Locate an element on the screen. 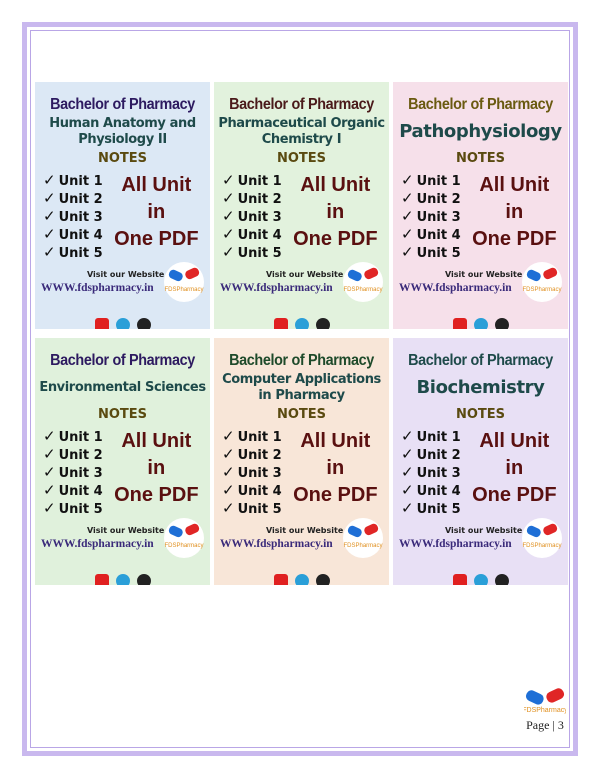 Image resolution: width=600 pixels, height=776 pixels. unit-item: ✓ Unit 5 is located at coordinates (431, 509).